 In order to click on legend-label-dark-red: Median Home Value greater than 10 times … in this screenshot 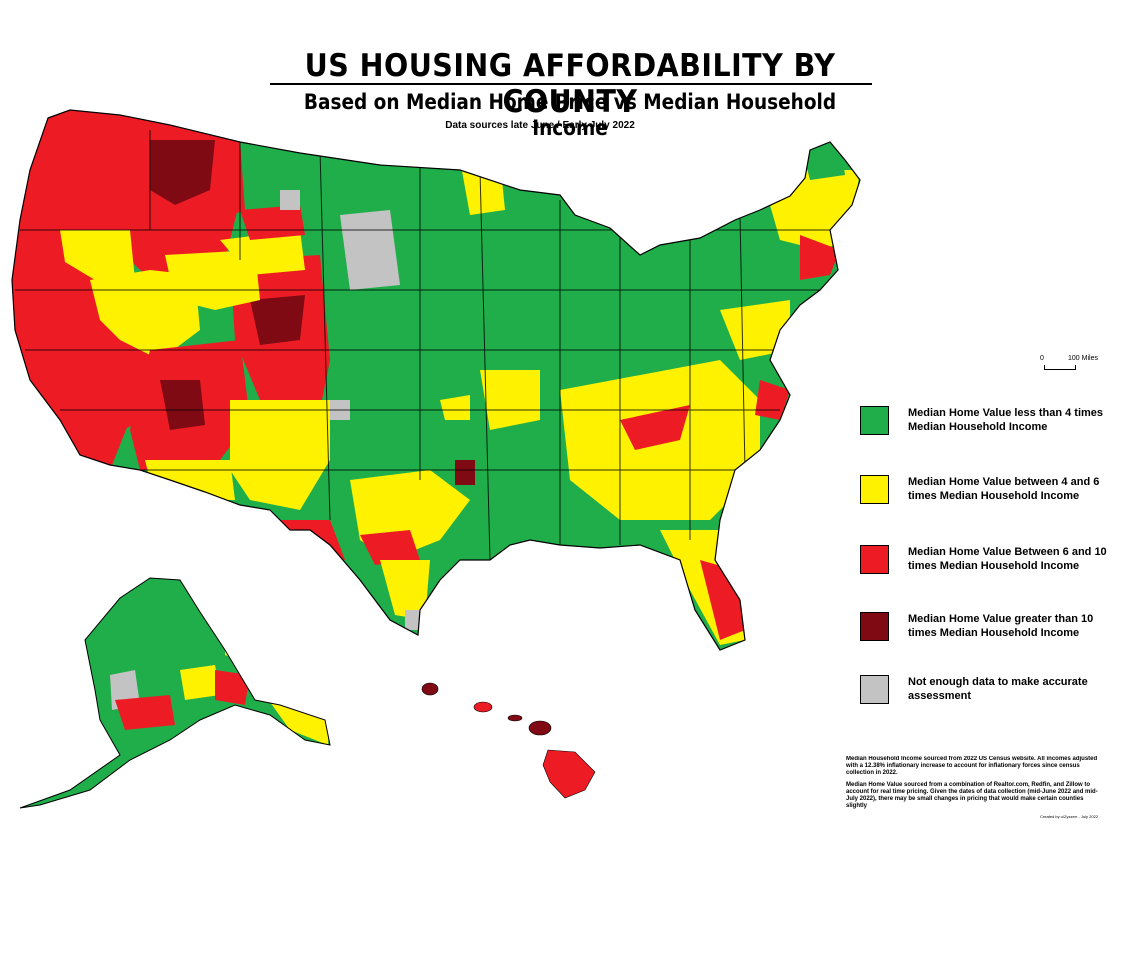, I will do `click(1001, 626)`.